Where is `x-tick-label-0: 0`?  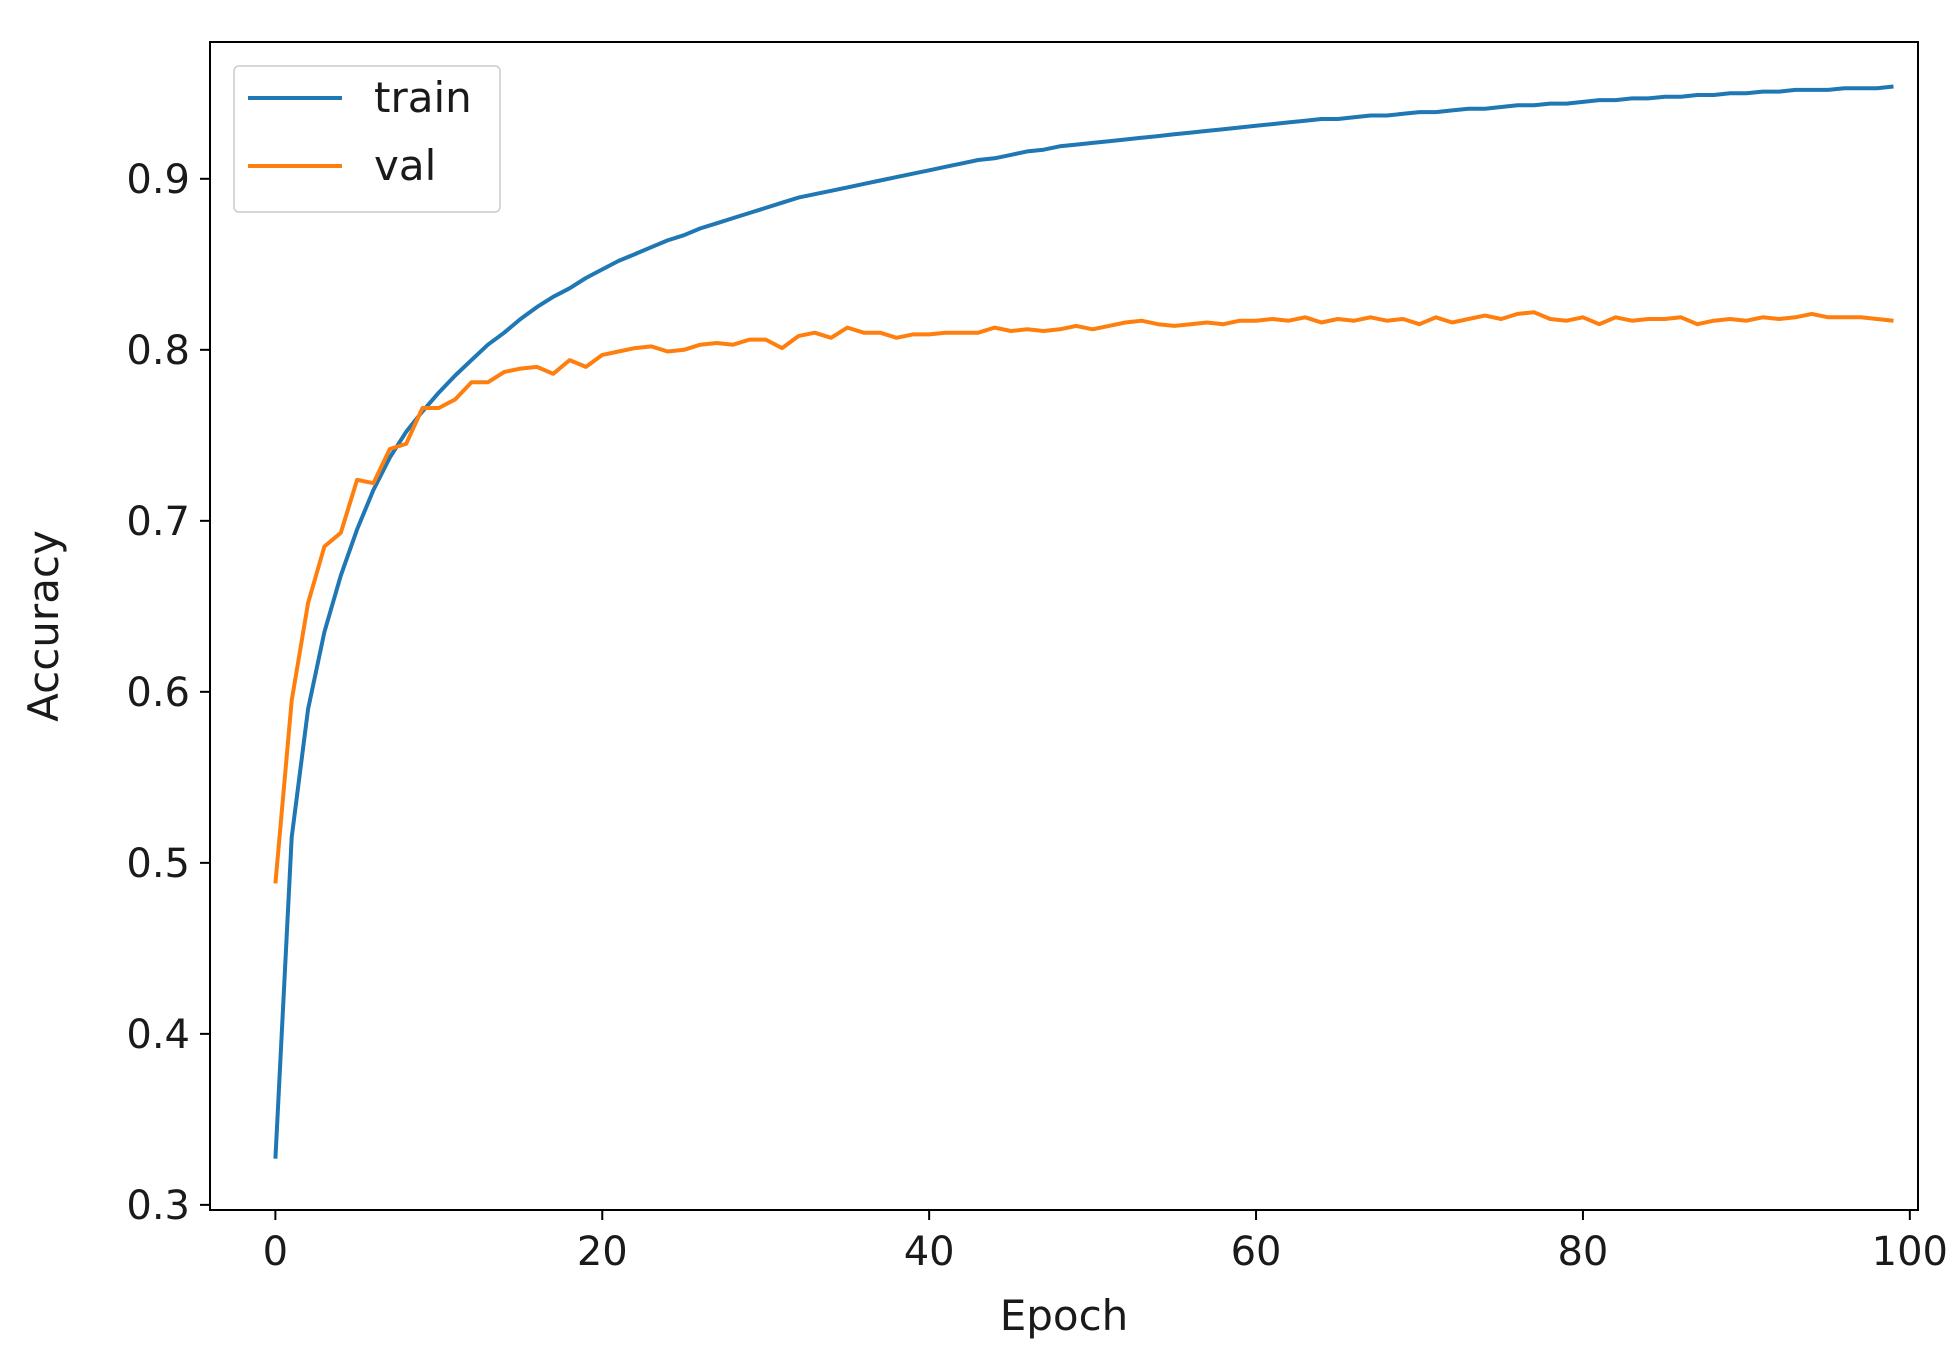 x-tick-label-0: 0 is located at coordinates (275, 1252).